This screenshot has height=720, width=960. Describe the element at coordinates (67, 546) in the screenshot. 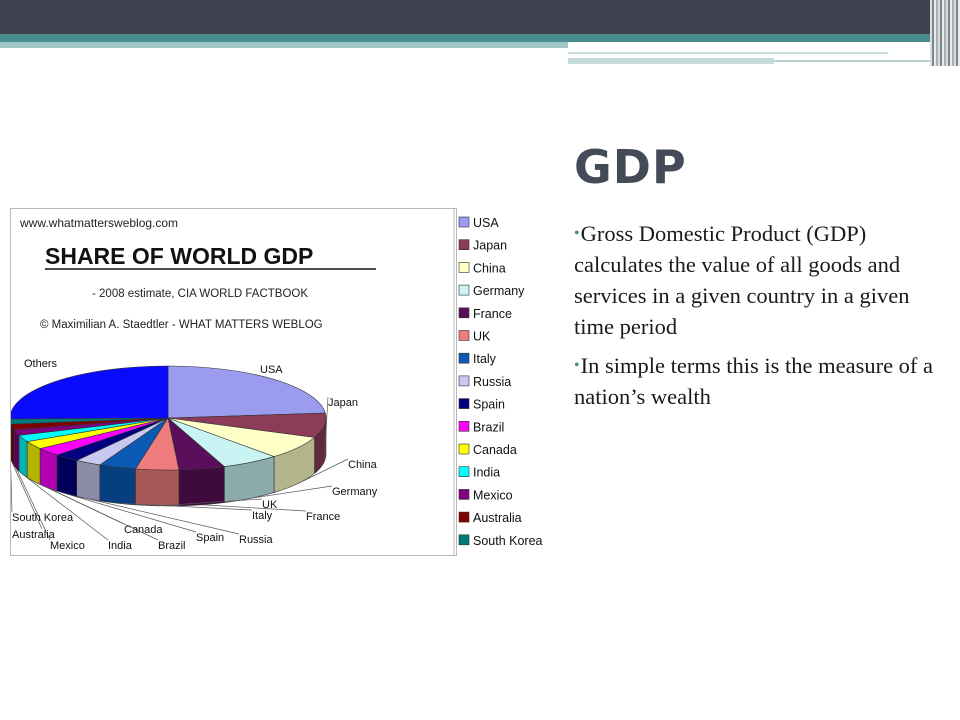

I see `pie-label-mexico: Mexico` at that location.